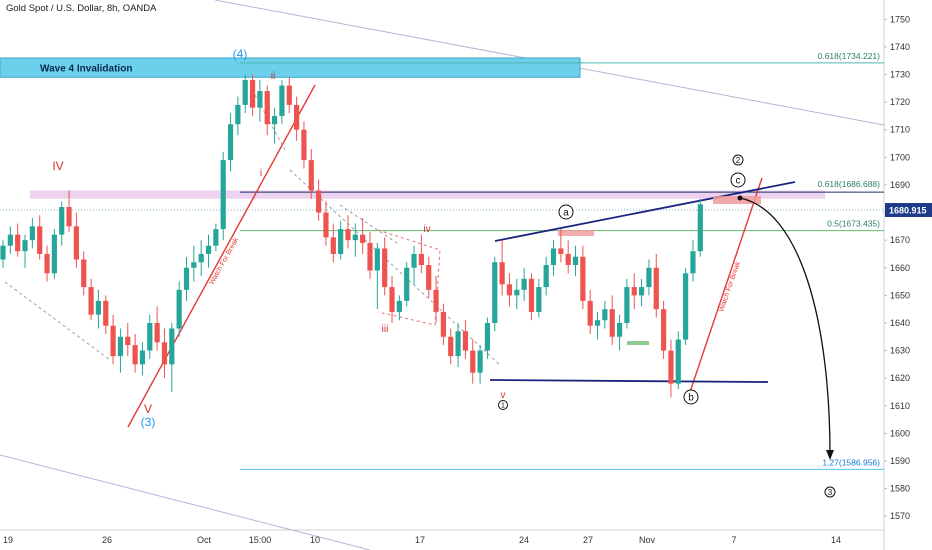 The width and height of the screenshot is (932, 550). What do you see at coordinates (148, 422) in the screenshot?
I see `wave-3-label: (3)` at bounding box center [148, 422].